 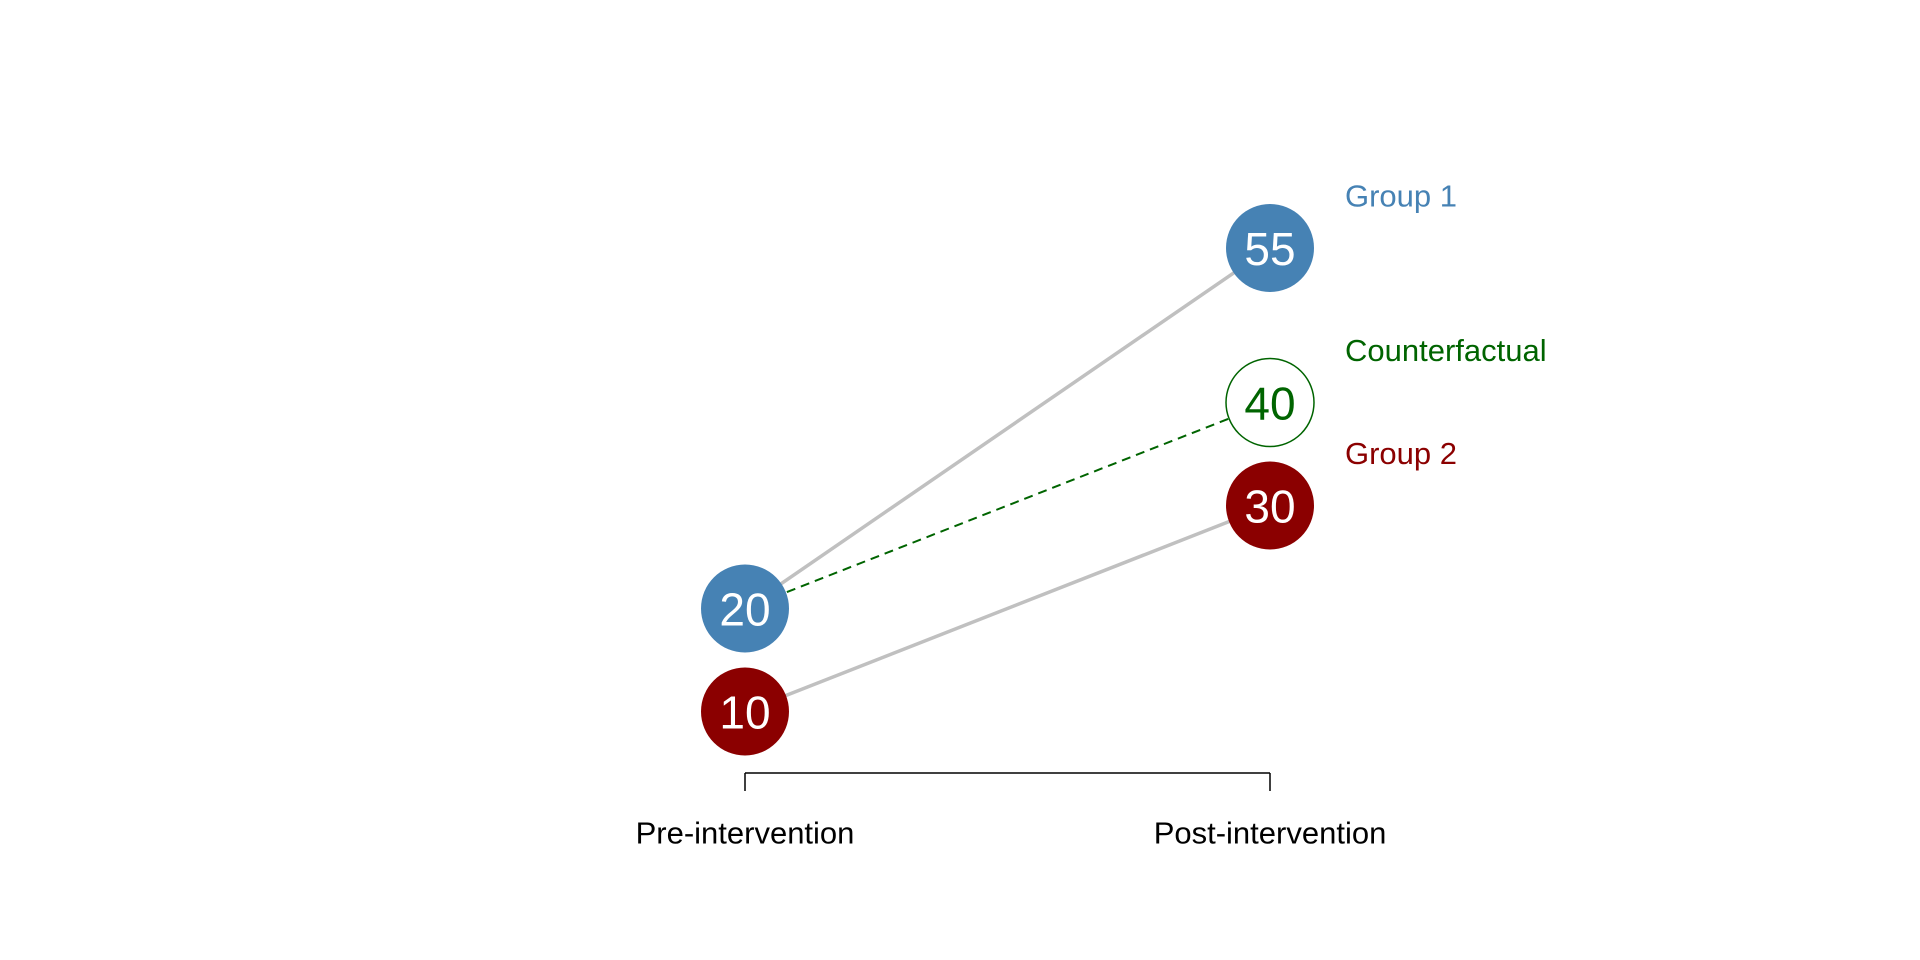 What do you see at coordinates (745, 833) in the screenshot?
I see `x-tick-label-pre-intervention: Pre-intervention` at bounding box center [745, 833].